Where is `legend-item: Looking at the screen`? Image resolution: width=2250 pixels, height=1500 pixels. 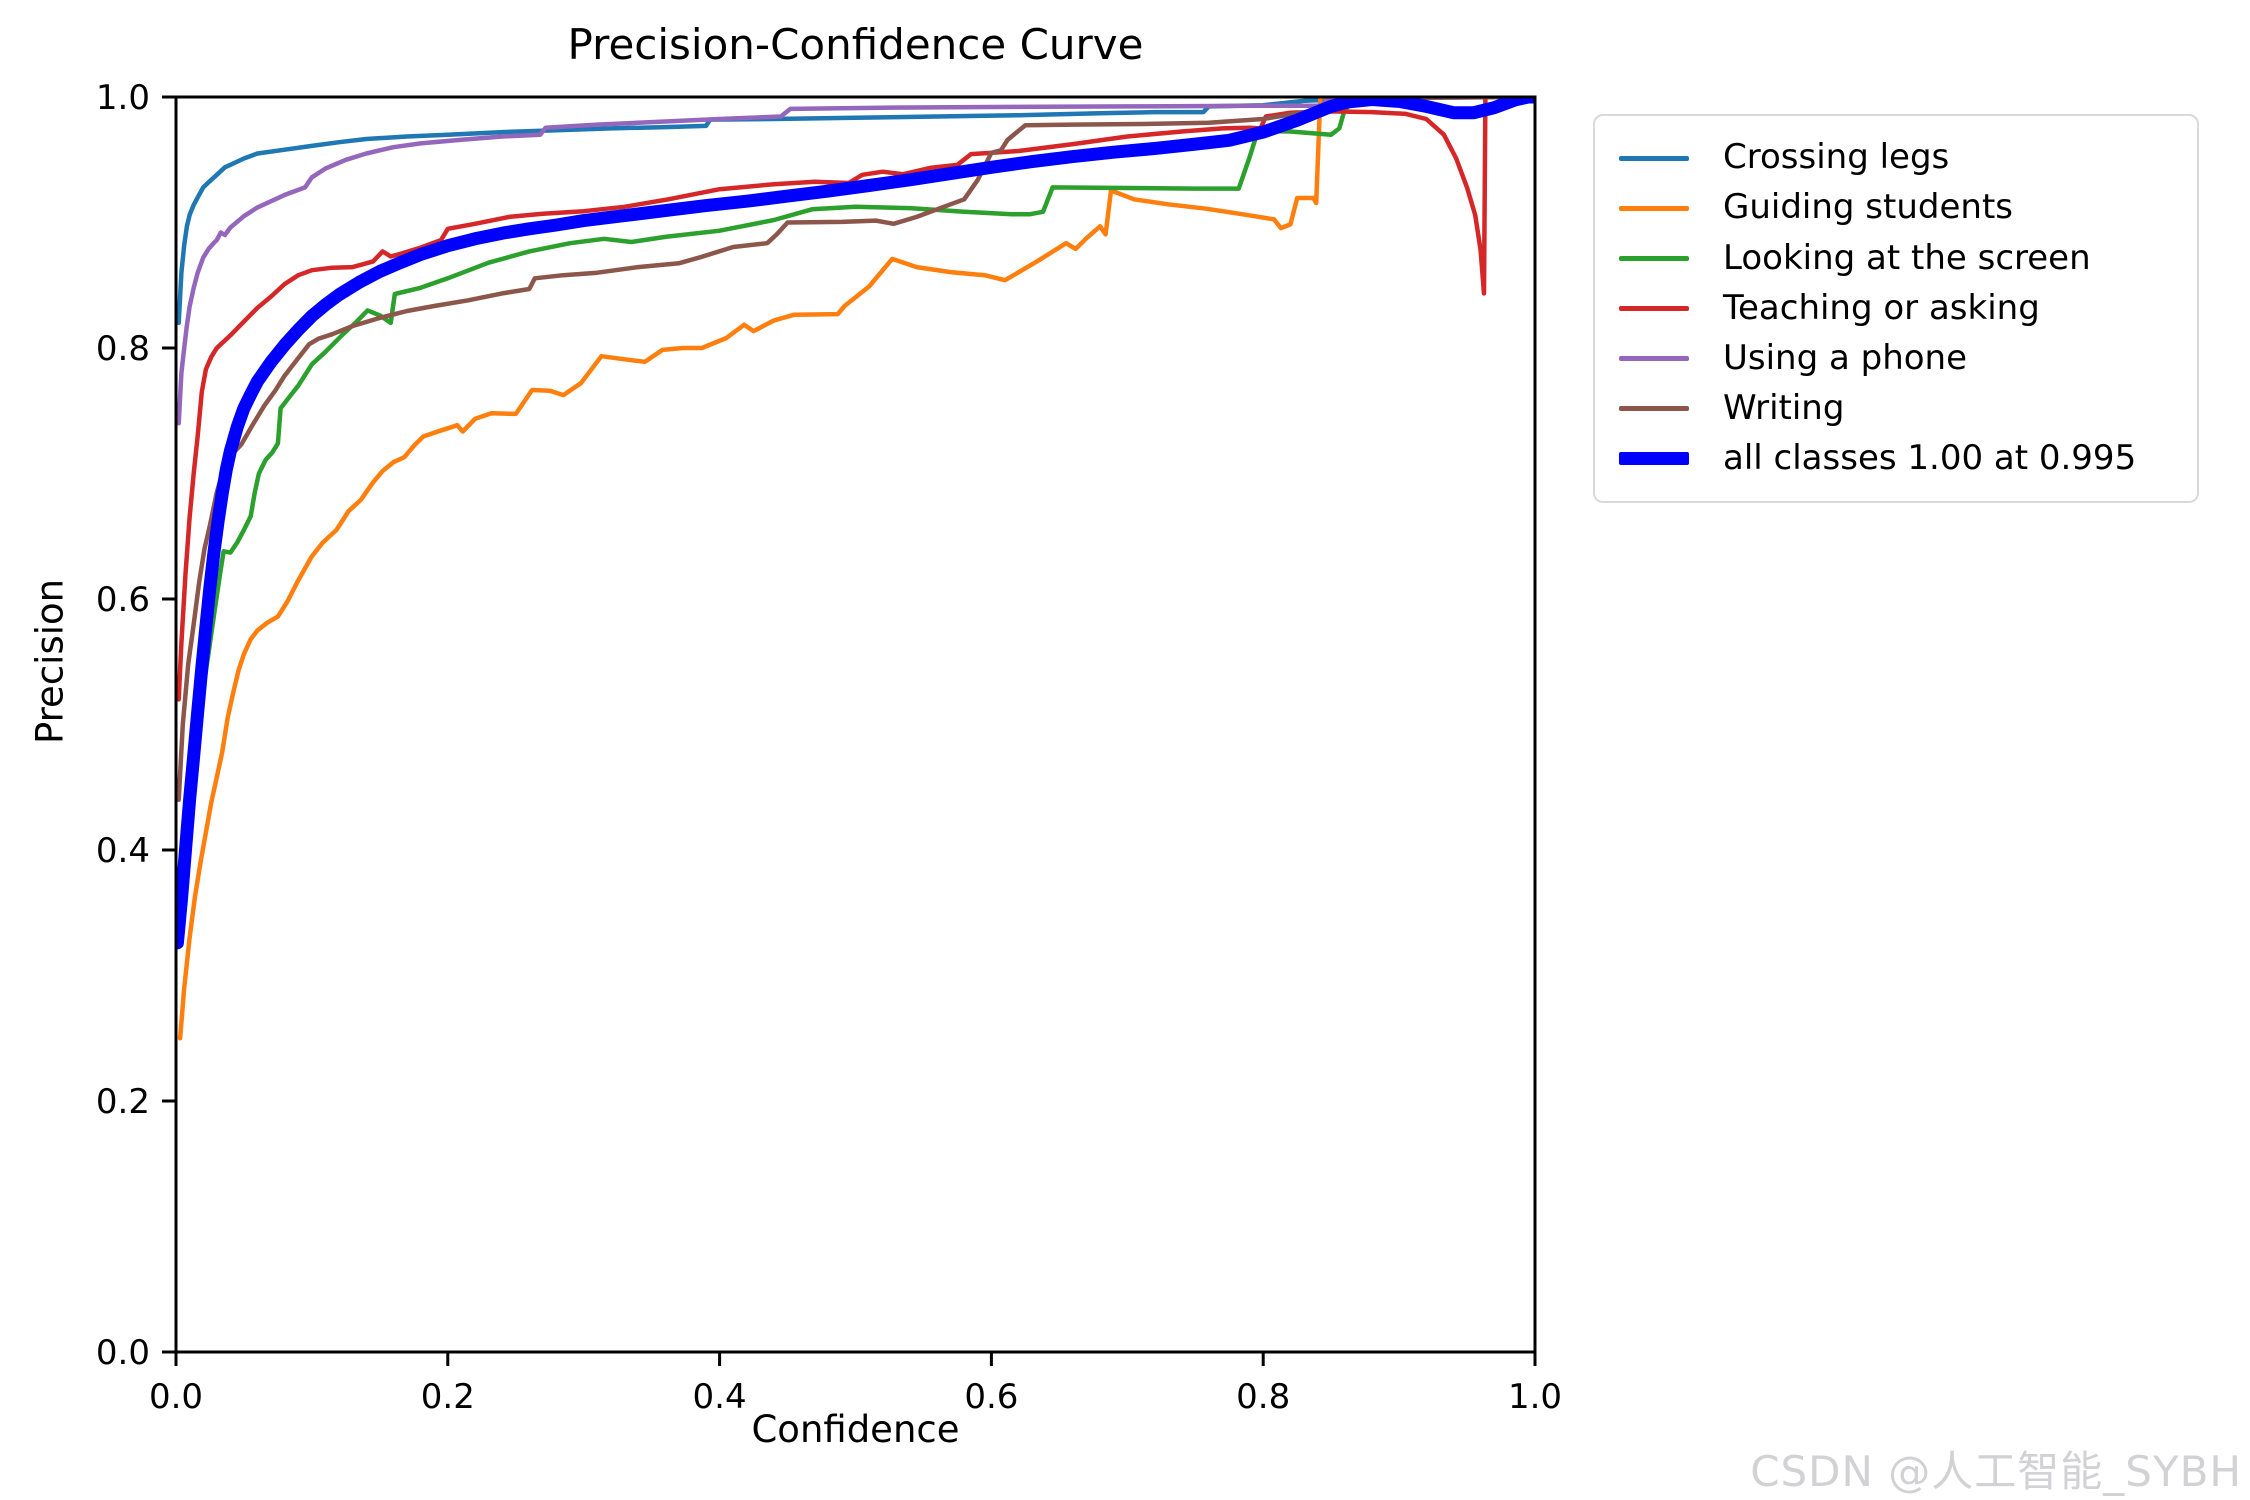 legend-item: Looking at the screen is located at coordinates (1896, 258).